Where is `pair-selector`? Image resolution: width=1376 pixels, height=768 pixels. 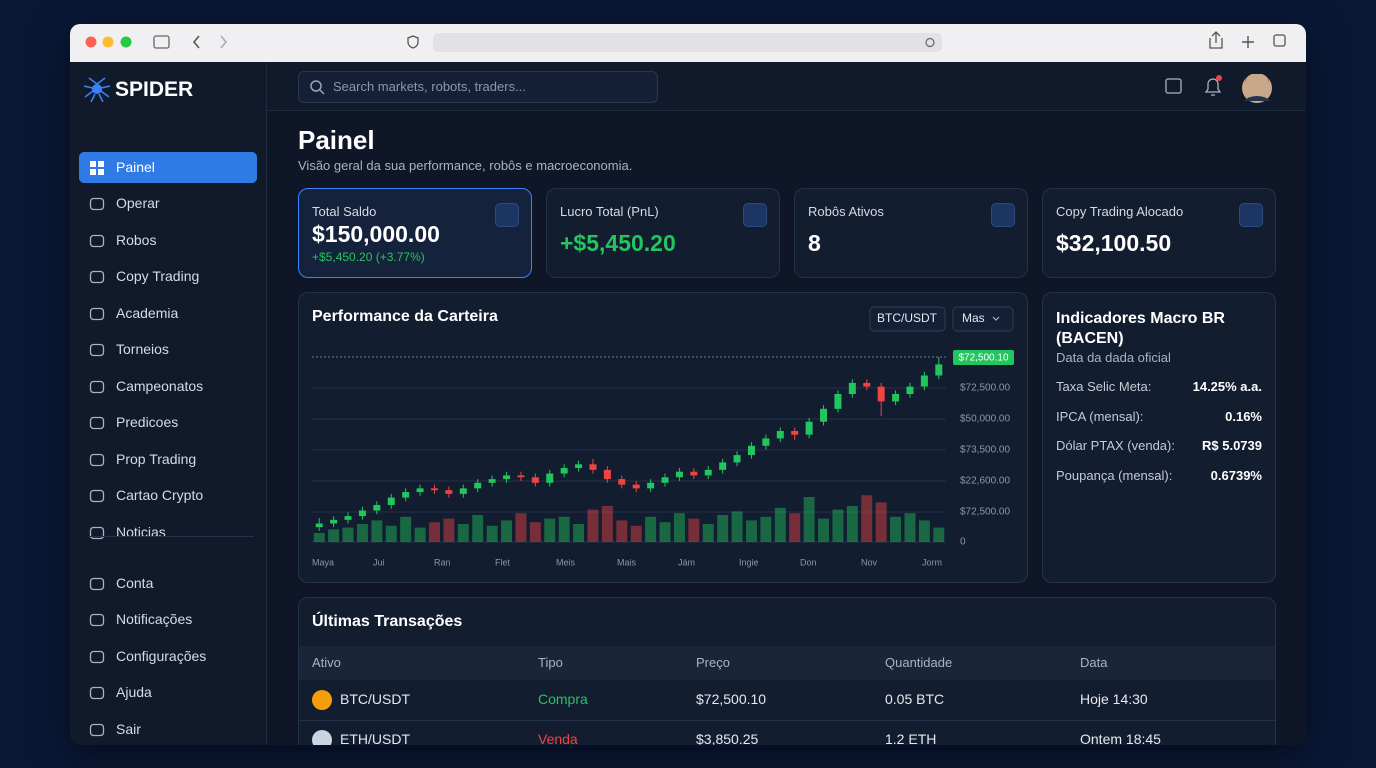 pair-selector is located at coordinates (907, 319).